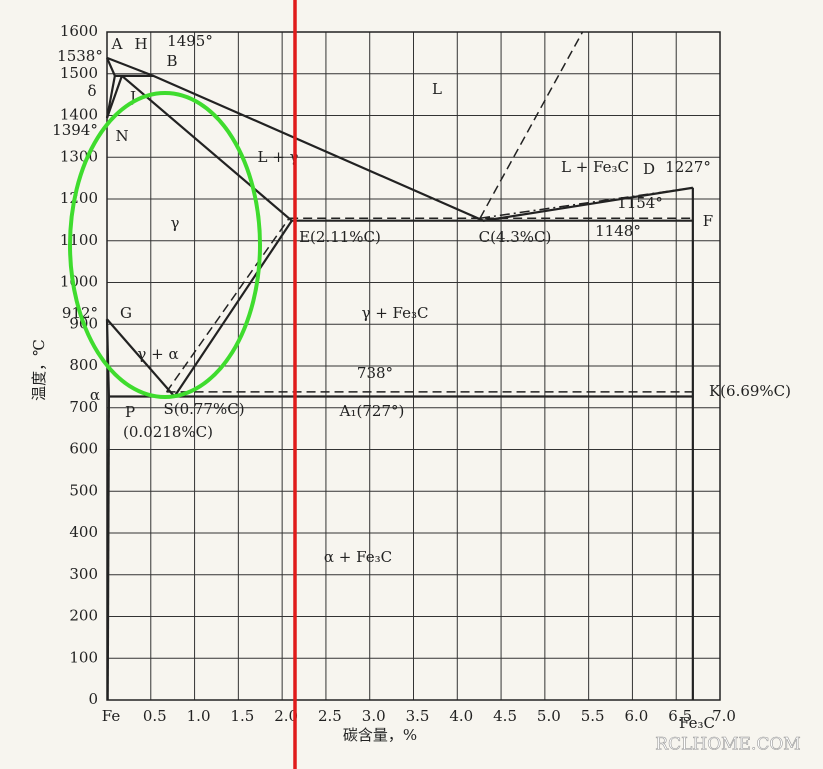  What do you see at coordinates (595, 167) in the screenshot?
I see `annotation: L + Fe₃C` at bounding box center [595, 167].